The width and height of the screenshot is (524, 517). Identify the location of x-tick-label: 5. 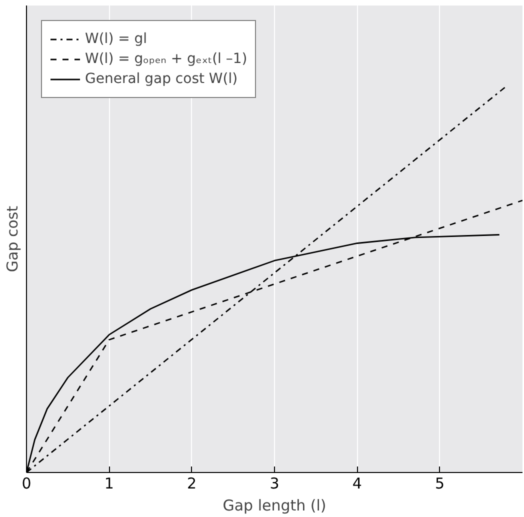
(440, 483).